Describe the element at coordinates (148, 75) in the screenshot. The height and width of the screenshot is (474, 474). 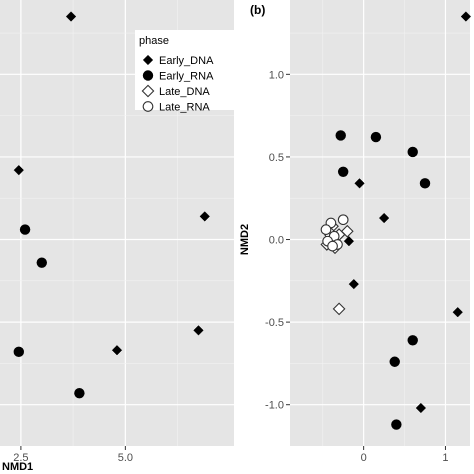
I see `legend-key-early-rna` at that location.